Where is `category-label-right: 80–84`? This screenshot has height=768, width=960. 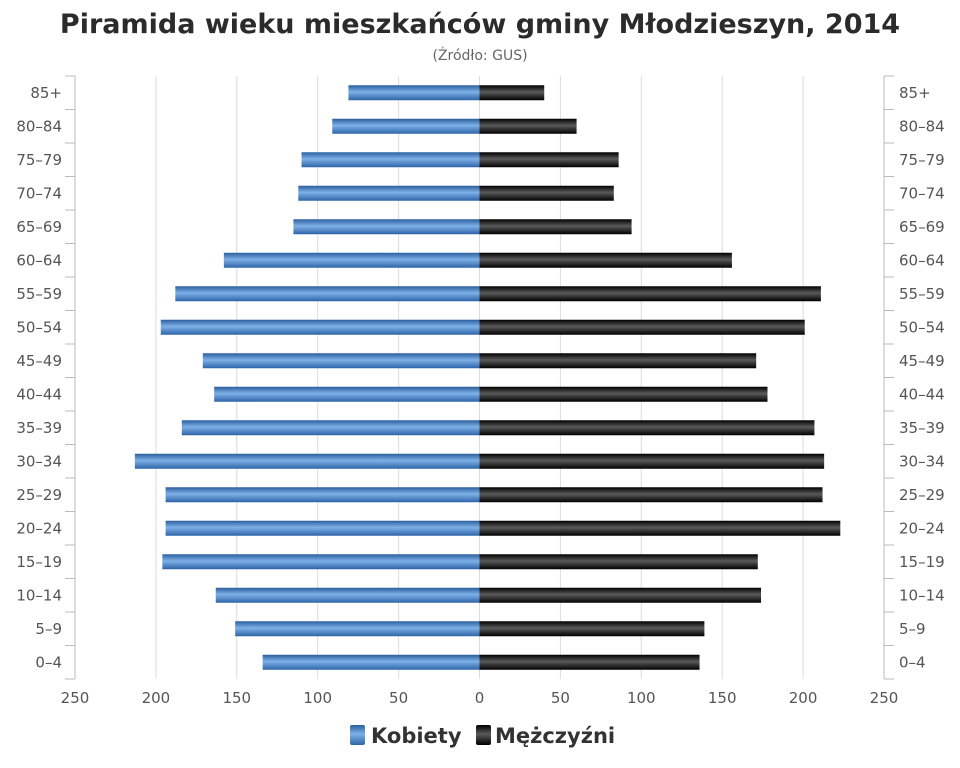 category-label-right: 80–84 is located at coordinates (922, 126).